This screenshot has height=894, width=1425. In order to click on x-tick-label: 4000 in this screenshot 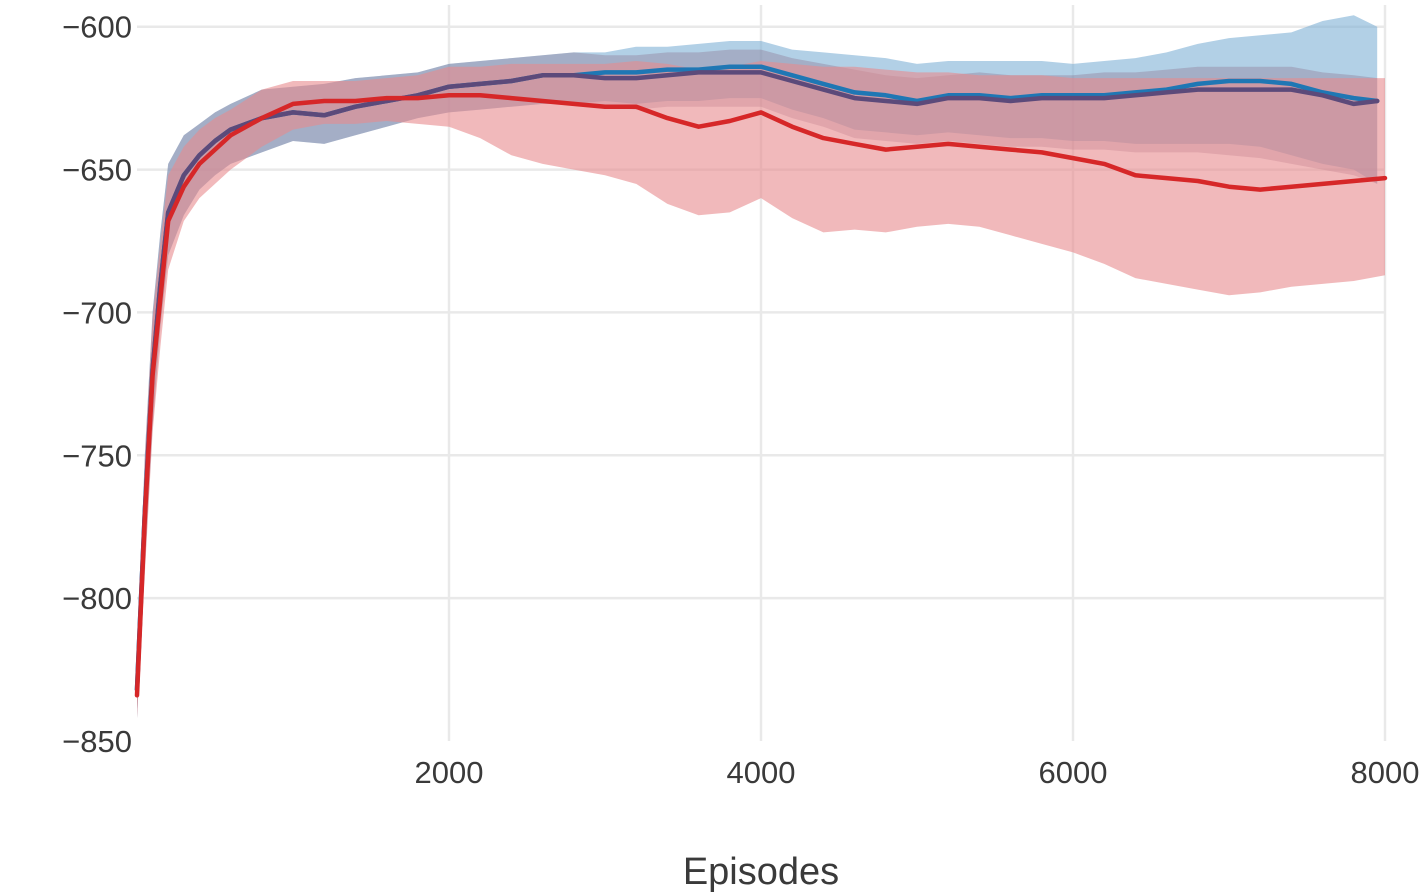, I will do `click(761, 772)`.